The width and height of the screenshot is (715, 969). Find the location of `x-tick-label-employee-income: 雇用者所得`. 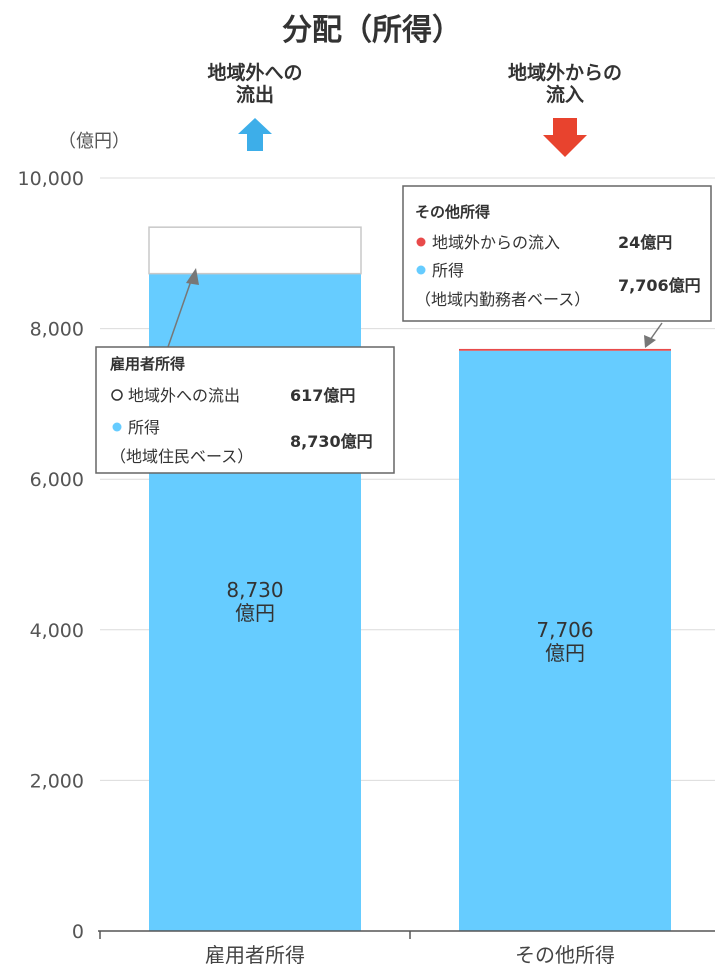

x-tick-label-employee-income: 雇用者所得 is located at coordinates (255, 955).